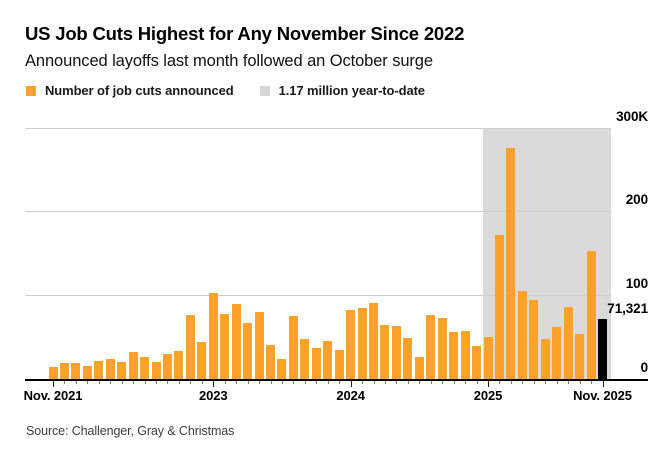  I want to click on x-axis-label: 2023, so click(213, 395).